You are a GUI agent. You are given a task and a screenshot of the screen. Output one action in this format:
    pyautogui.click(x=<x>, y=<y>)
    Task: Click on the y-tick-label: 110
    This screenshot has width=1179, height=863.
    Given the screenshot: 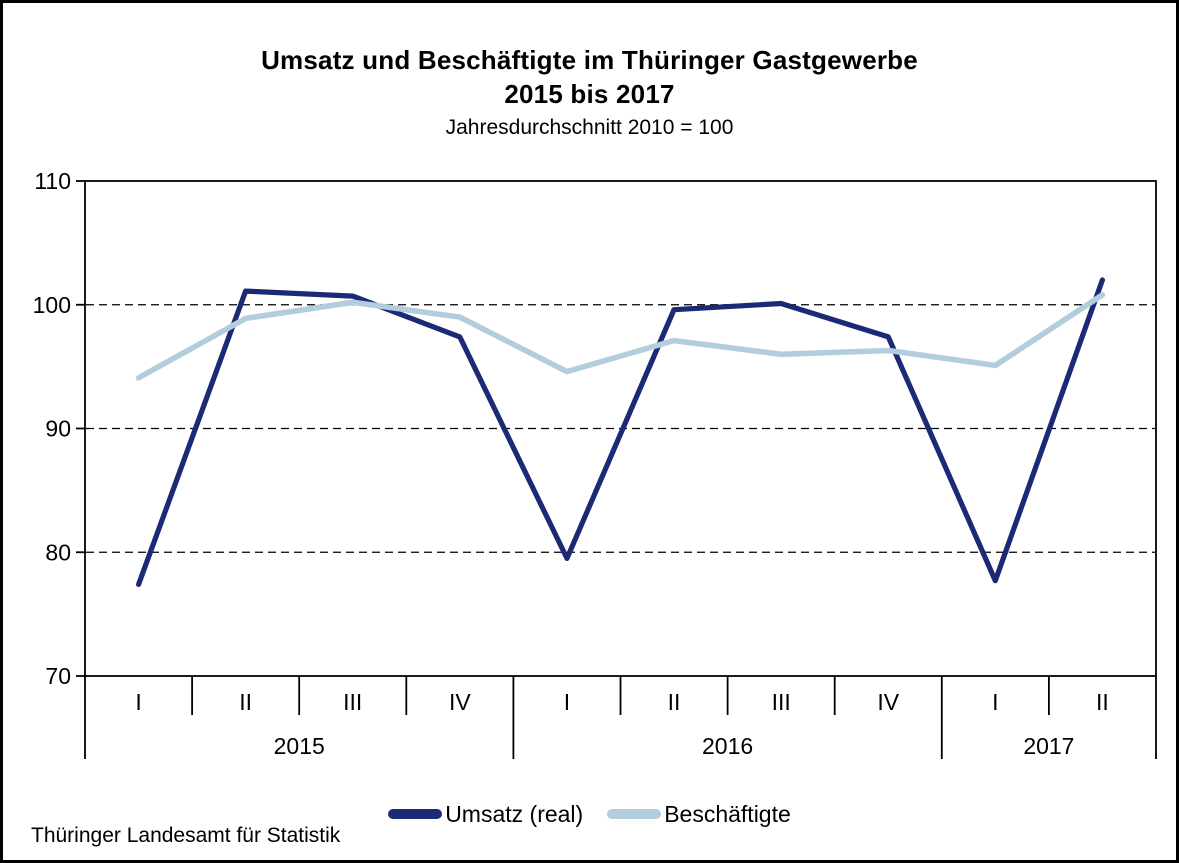 What is the action you would take?
    pyautogui.click(x=52, y=181)
    